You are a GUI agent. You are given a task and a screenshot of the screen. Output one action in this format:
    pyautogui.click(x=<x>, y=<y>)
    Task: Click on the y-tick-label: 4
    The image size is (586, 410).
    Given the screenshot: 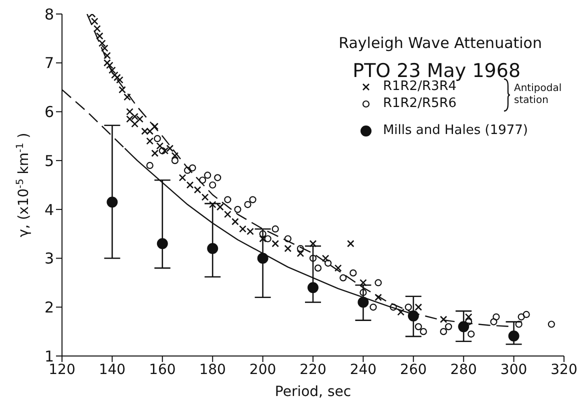 What is the action you would take?
    pyautogui.click(x=49, y=209)
    